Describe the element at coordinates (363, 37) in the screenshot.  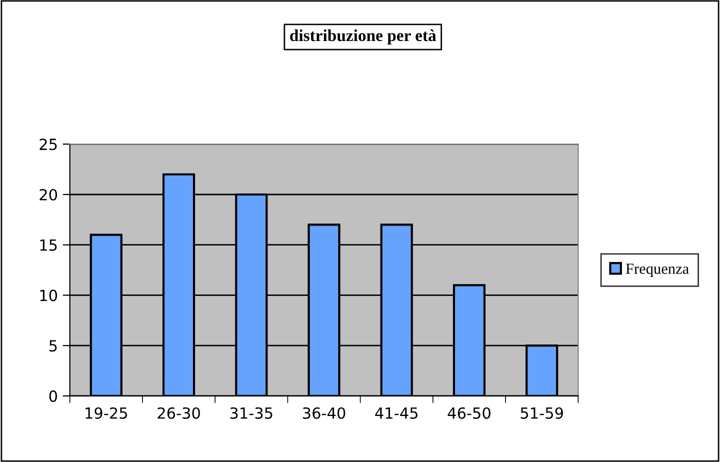
I see `chart-title: distribuzione per età` at that location.